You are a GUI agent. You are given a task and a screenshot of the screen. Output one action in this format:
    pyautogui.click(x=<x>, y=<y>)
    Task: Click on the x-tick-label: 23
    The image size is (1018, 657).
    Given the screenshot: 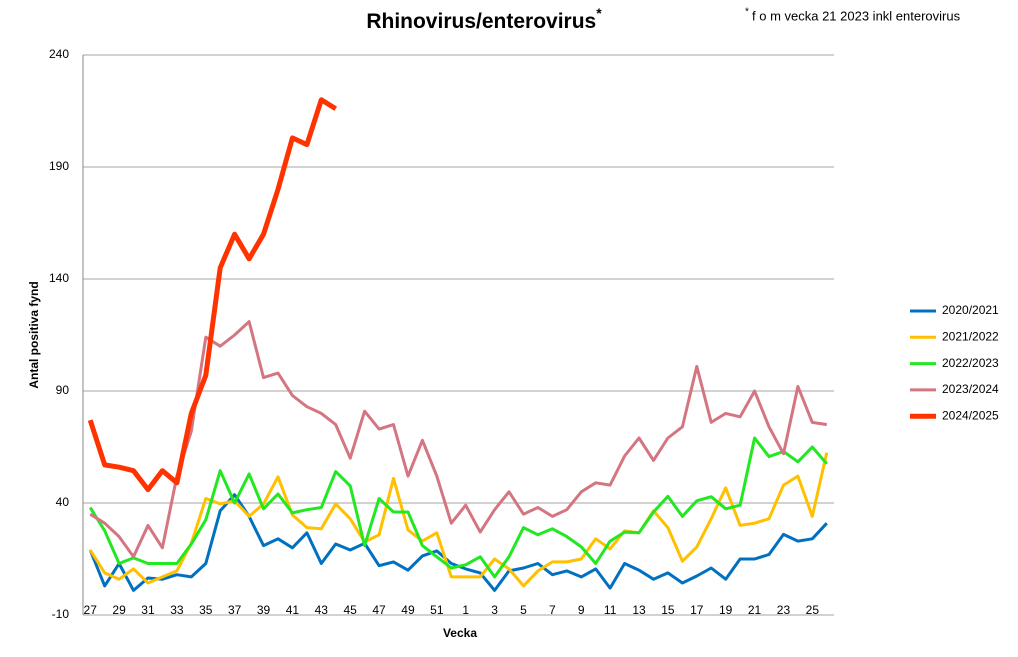 What is the action you would take?
    pyautogui.click(x=784, y=610)
    